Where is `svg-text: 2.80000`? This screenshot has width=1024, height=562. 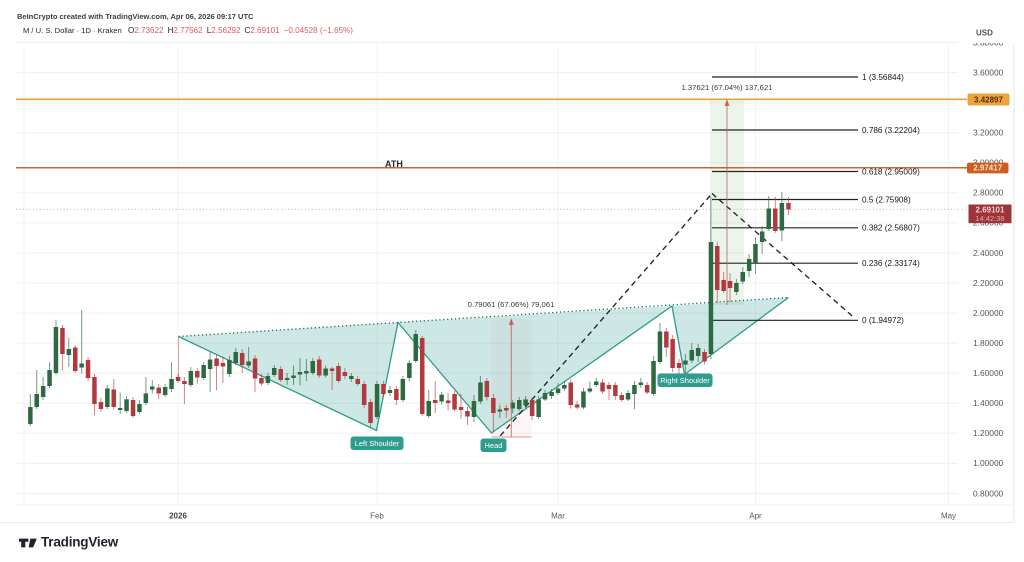
svg-text: 2.80000 is located at coordinates (988, 193).